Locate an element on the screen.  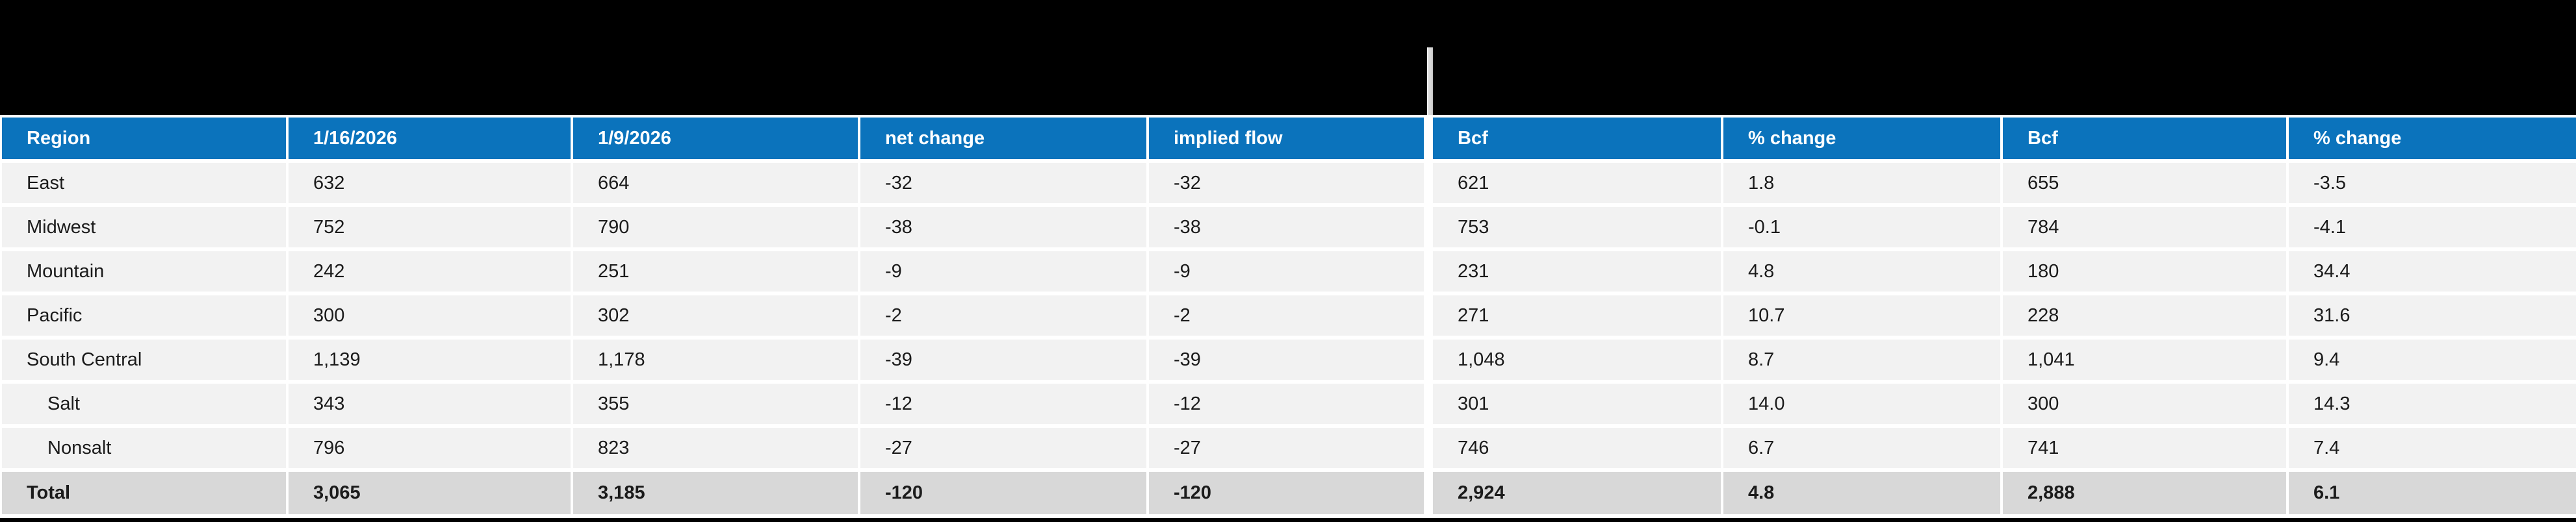
total-label: Total is located at coordinates (146, 493).